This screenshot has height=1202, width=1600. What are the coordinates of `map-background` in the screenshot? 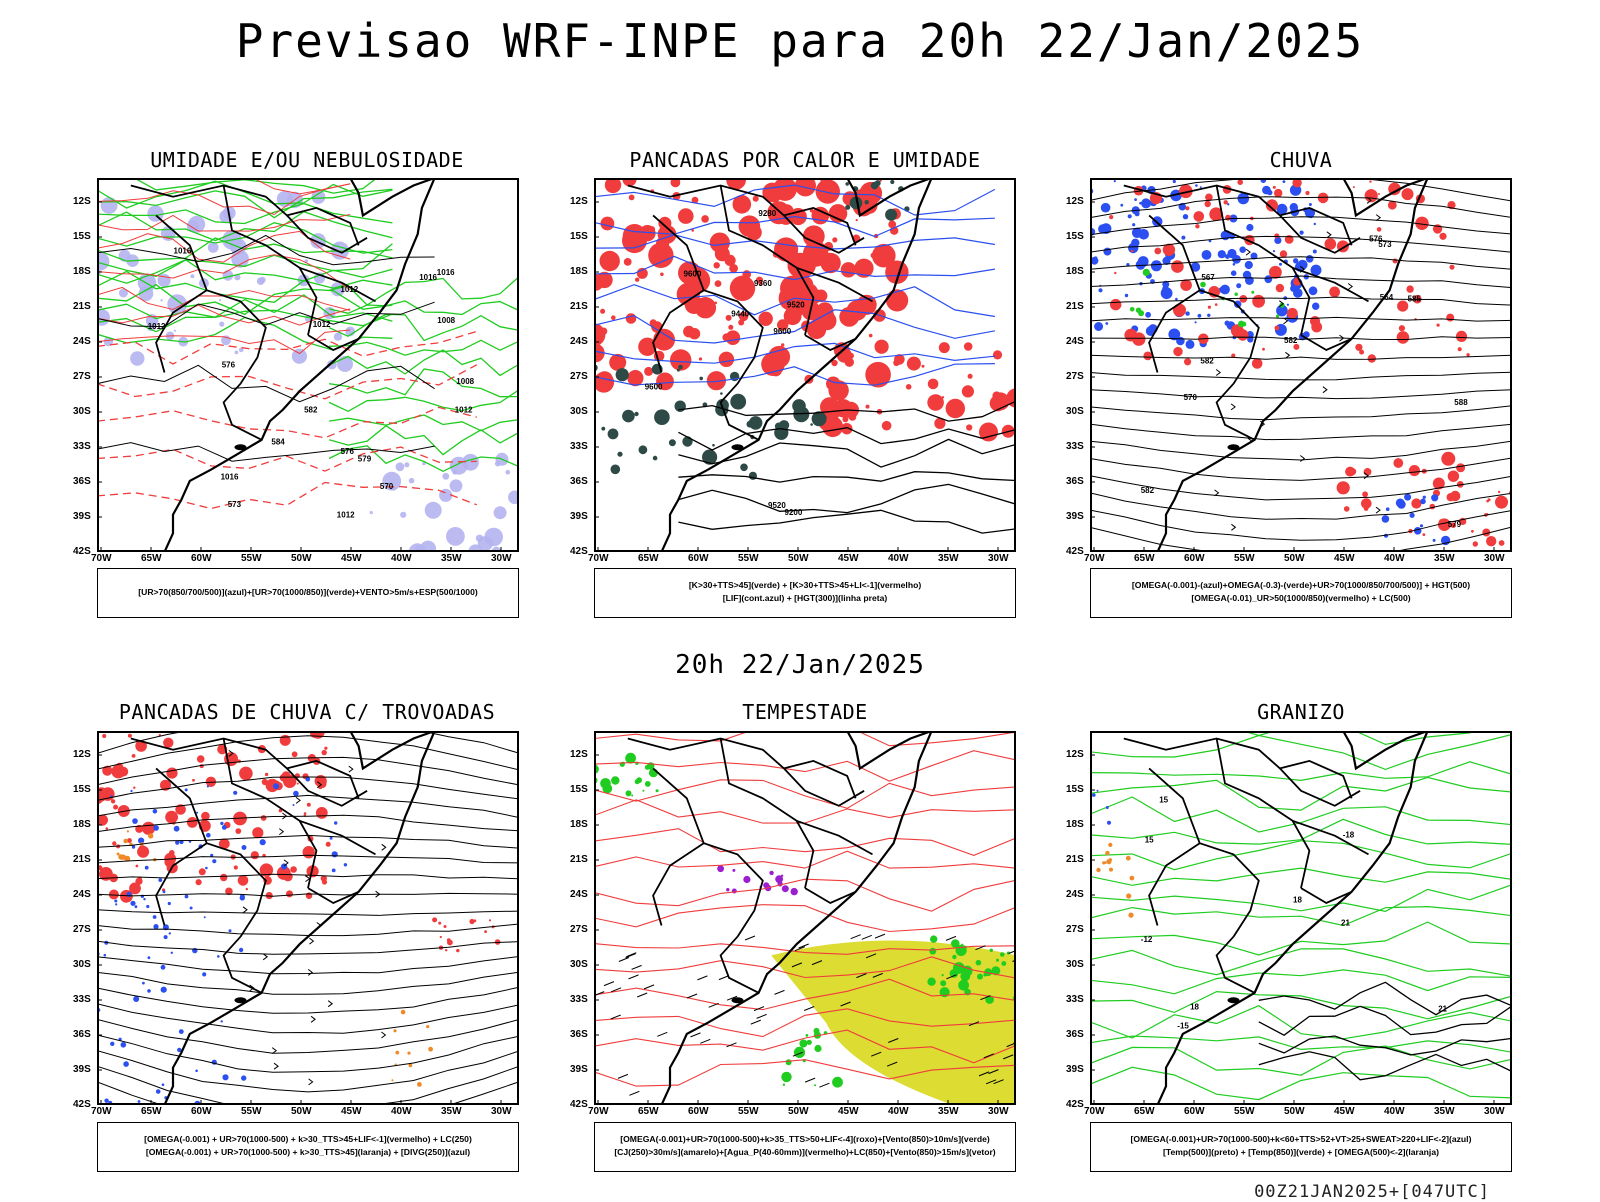 It's located at (308, 918).